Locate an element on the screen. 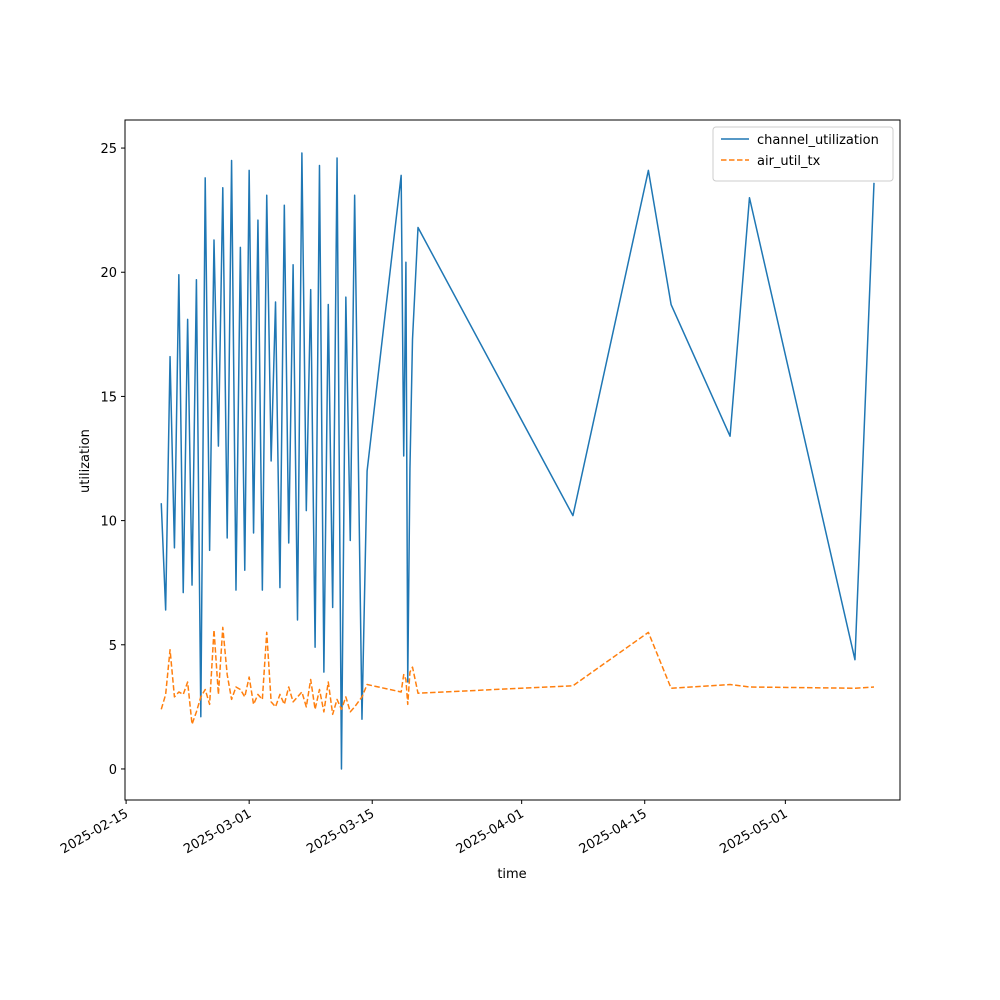  x-tick-label: 2025-02-15 is located at coordinates (94, 831).